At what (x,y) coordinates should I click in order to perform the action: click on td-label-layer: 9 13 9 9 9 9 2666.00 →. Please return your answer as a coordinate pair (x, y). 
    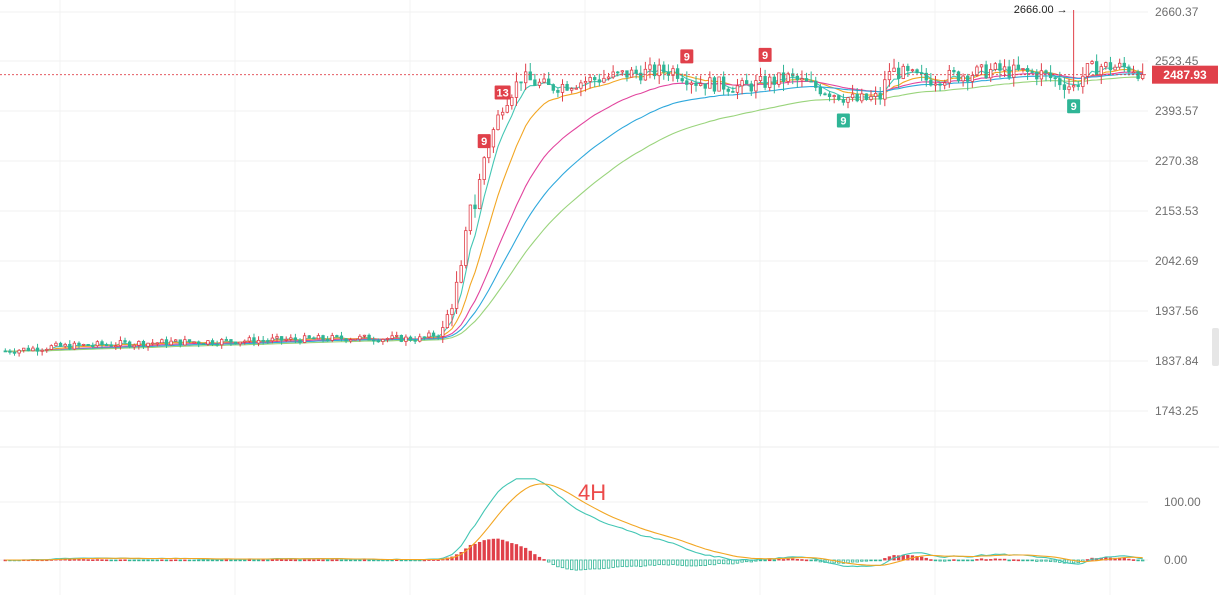
    Looking at the image, I should click on (779, 76).